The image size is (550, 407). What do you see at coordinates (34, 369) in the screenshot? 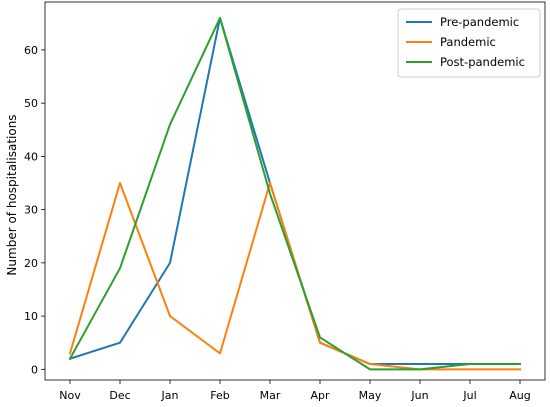
I see `y-tick-label: 0` at bounding box center [34, 369].